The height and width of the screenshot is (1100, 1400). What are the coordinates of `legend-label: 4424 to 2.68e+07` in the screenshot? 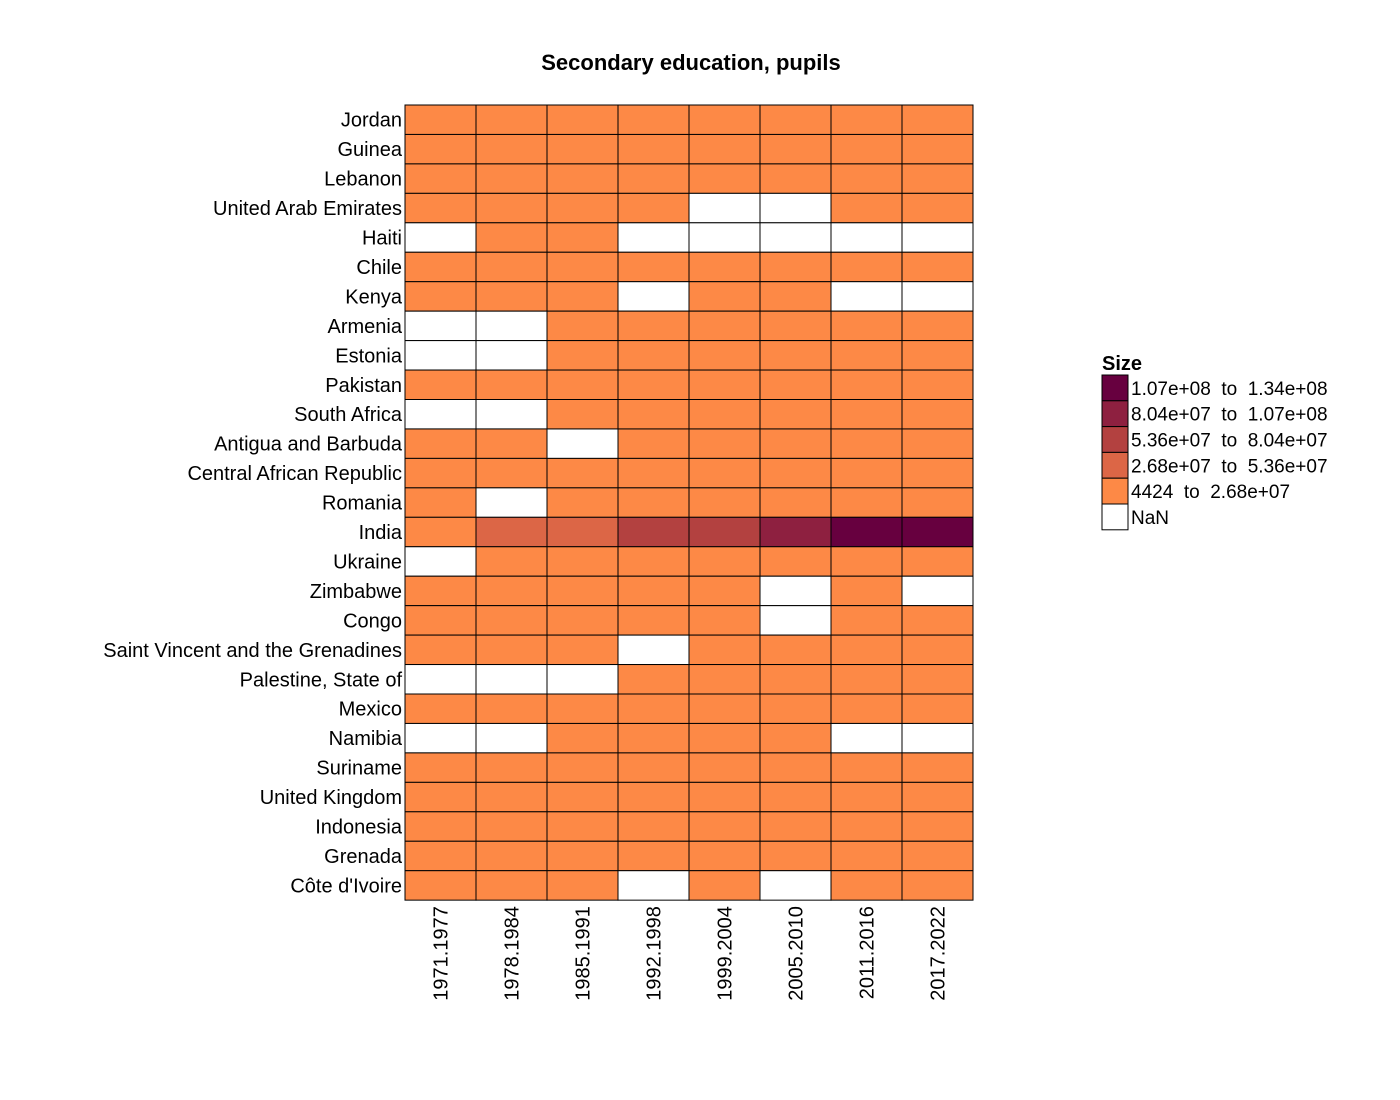 It's located at (1210, 492).